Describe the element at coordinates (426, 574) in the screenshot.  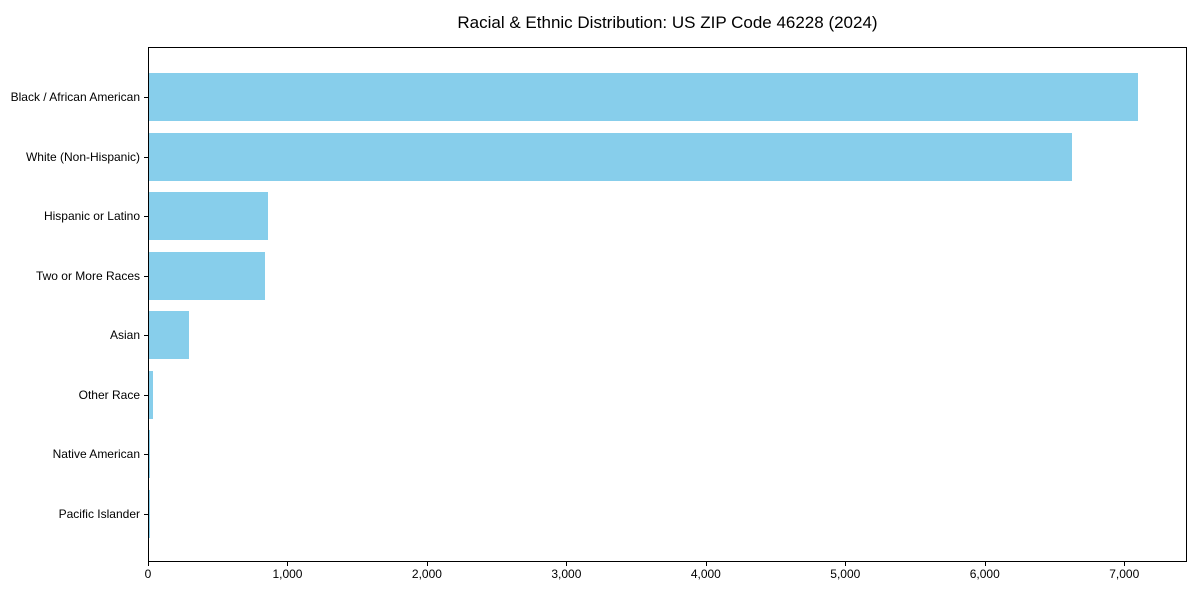
I see `x-axis-tick-label: 2,000` at that location.